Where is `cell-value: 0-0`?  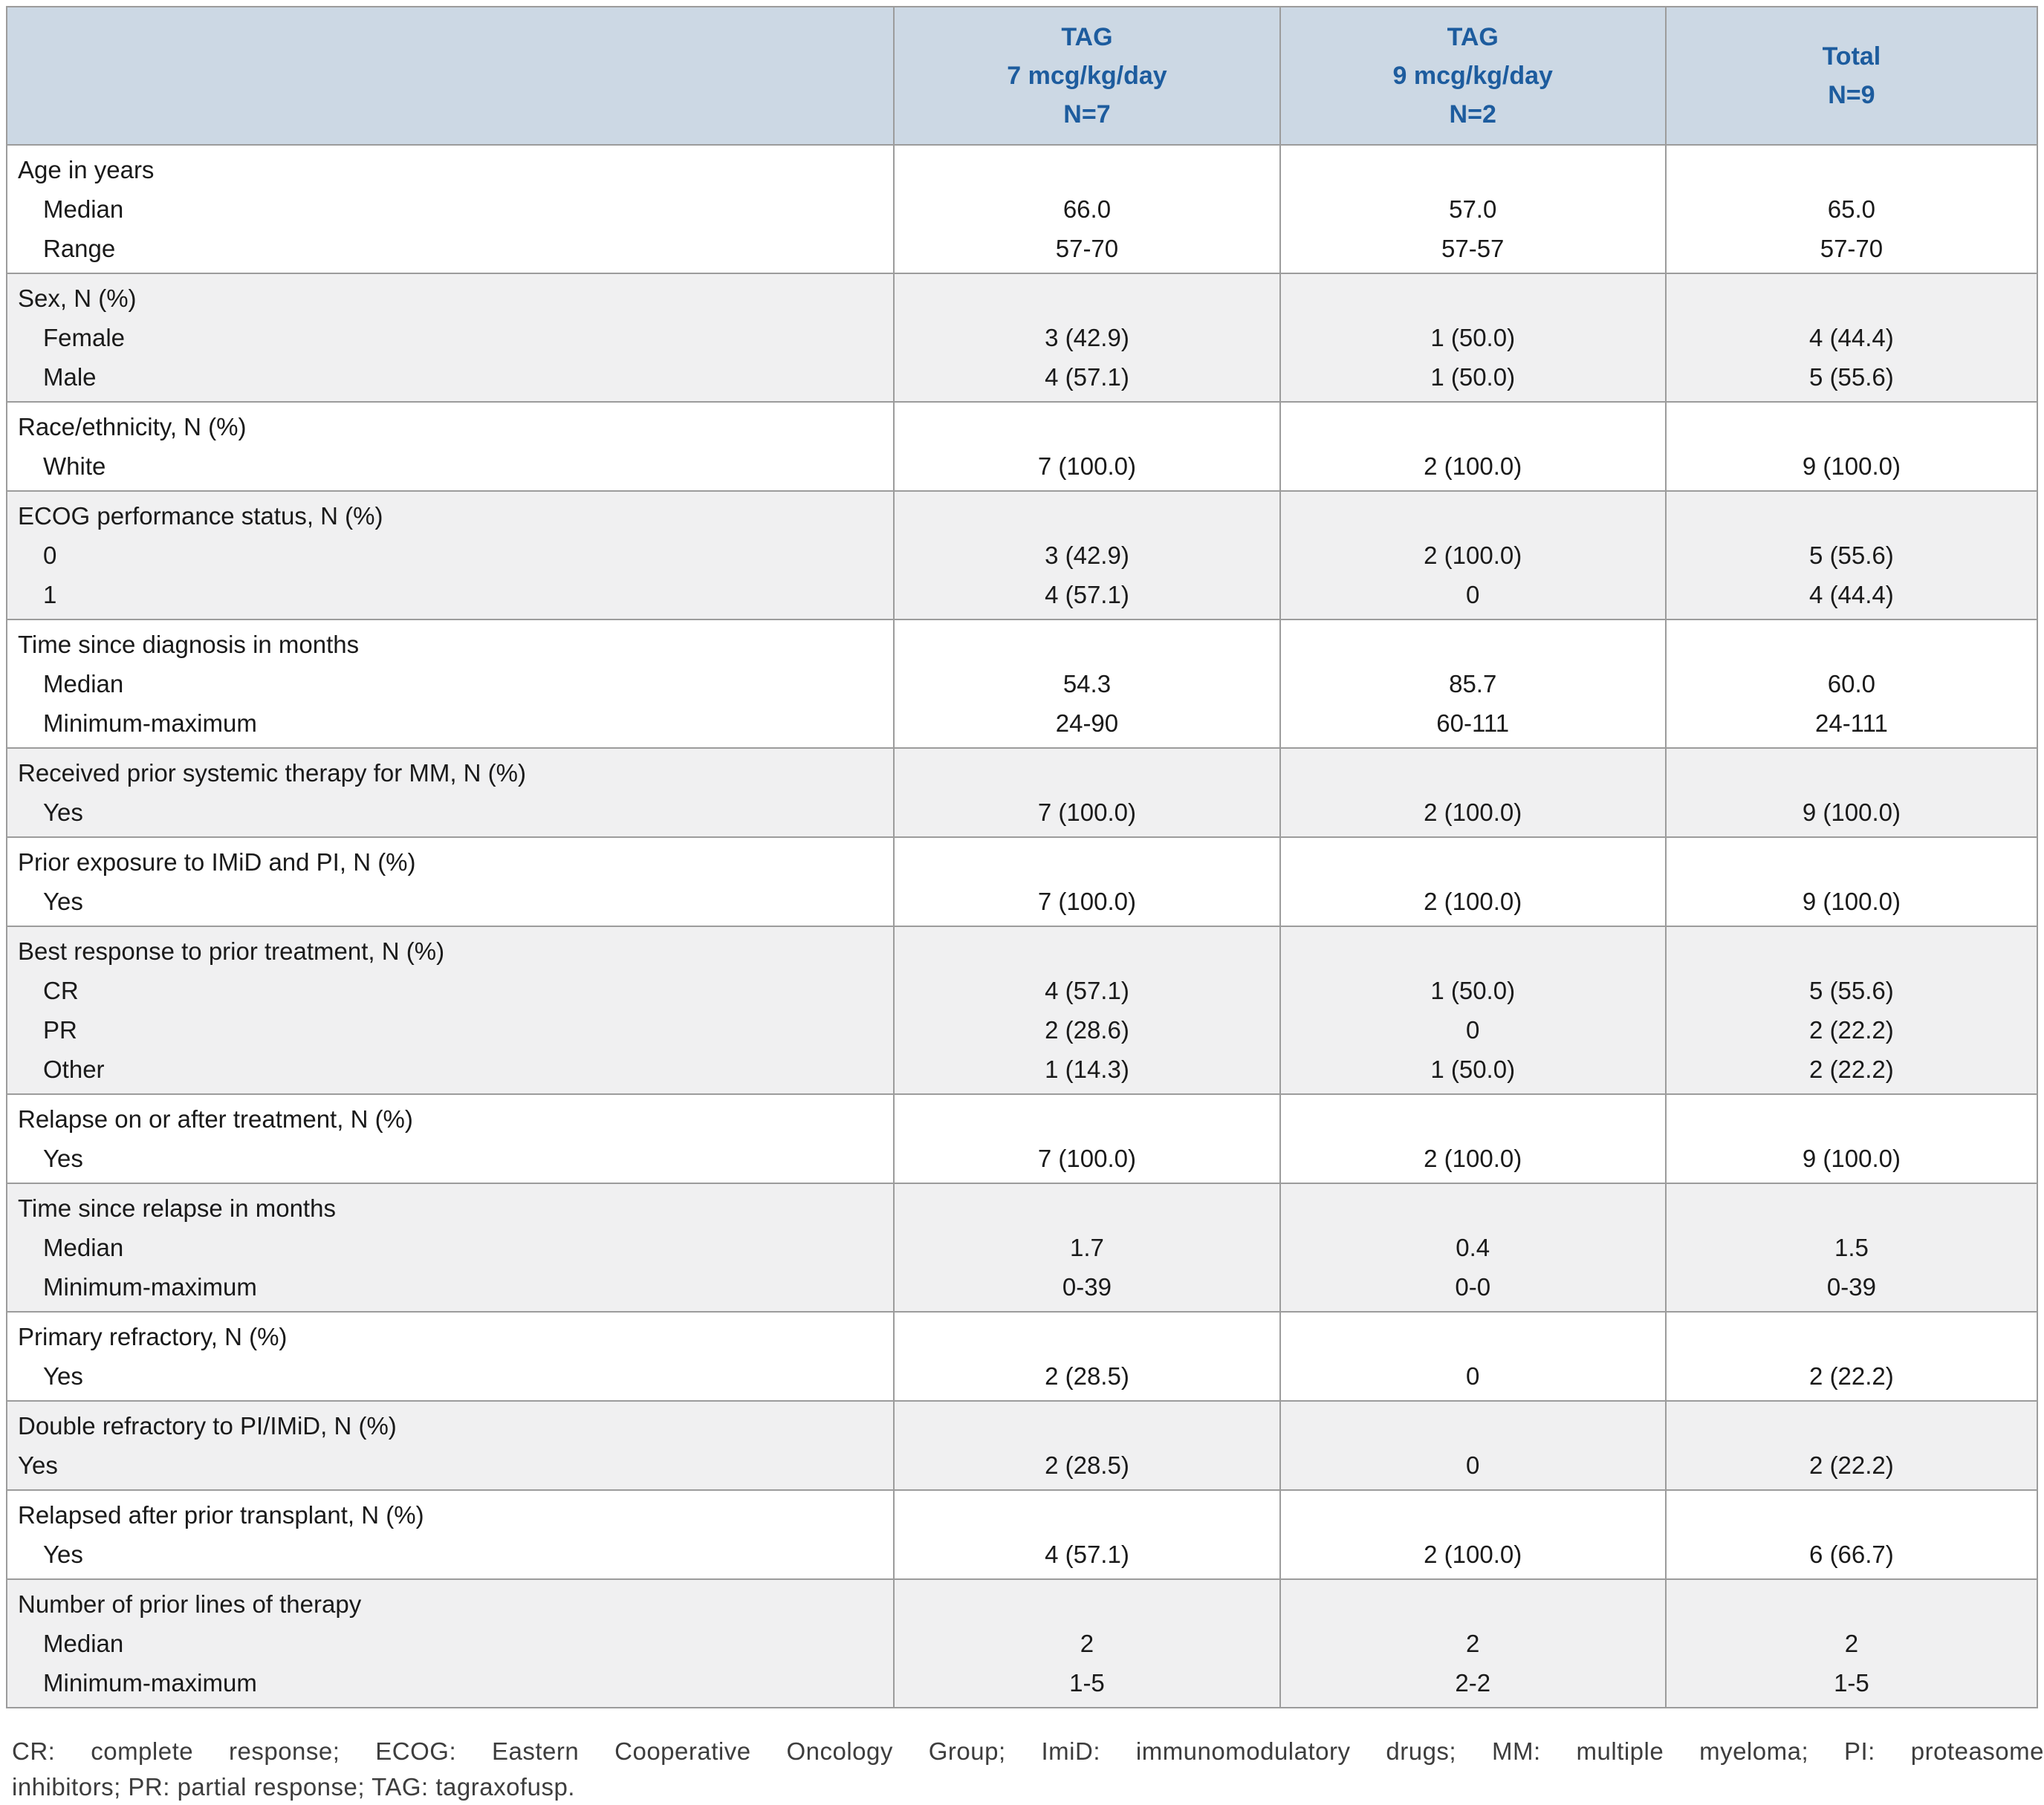 cell-value: 0-0 is located at coordinates (1473, 1287).